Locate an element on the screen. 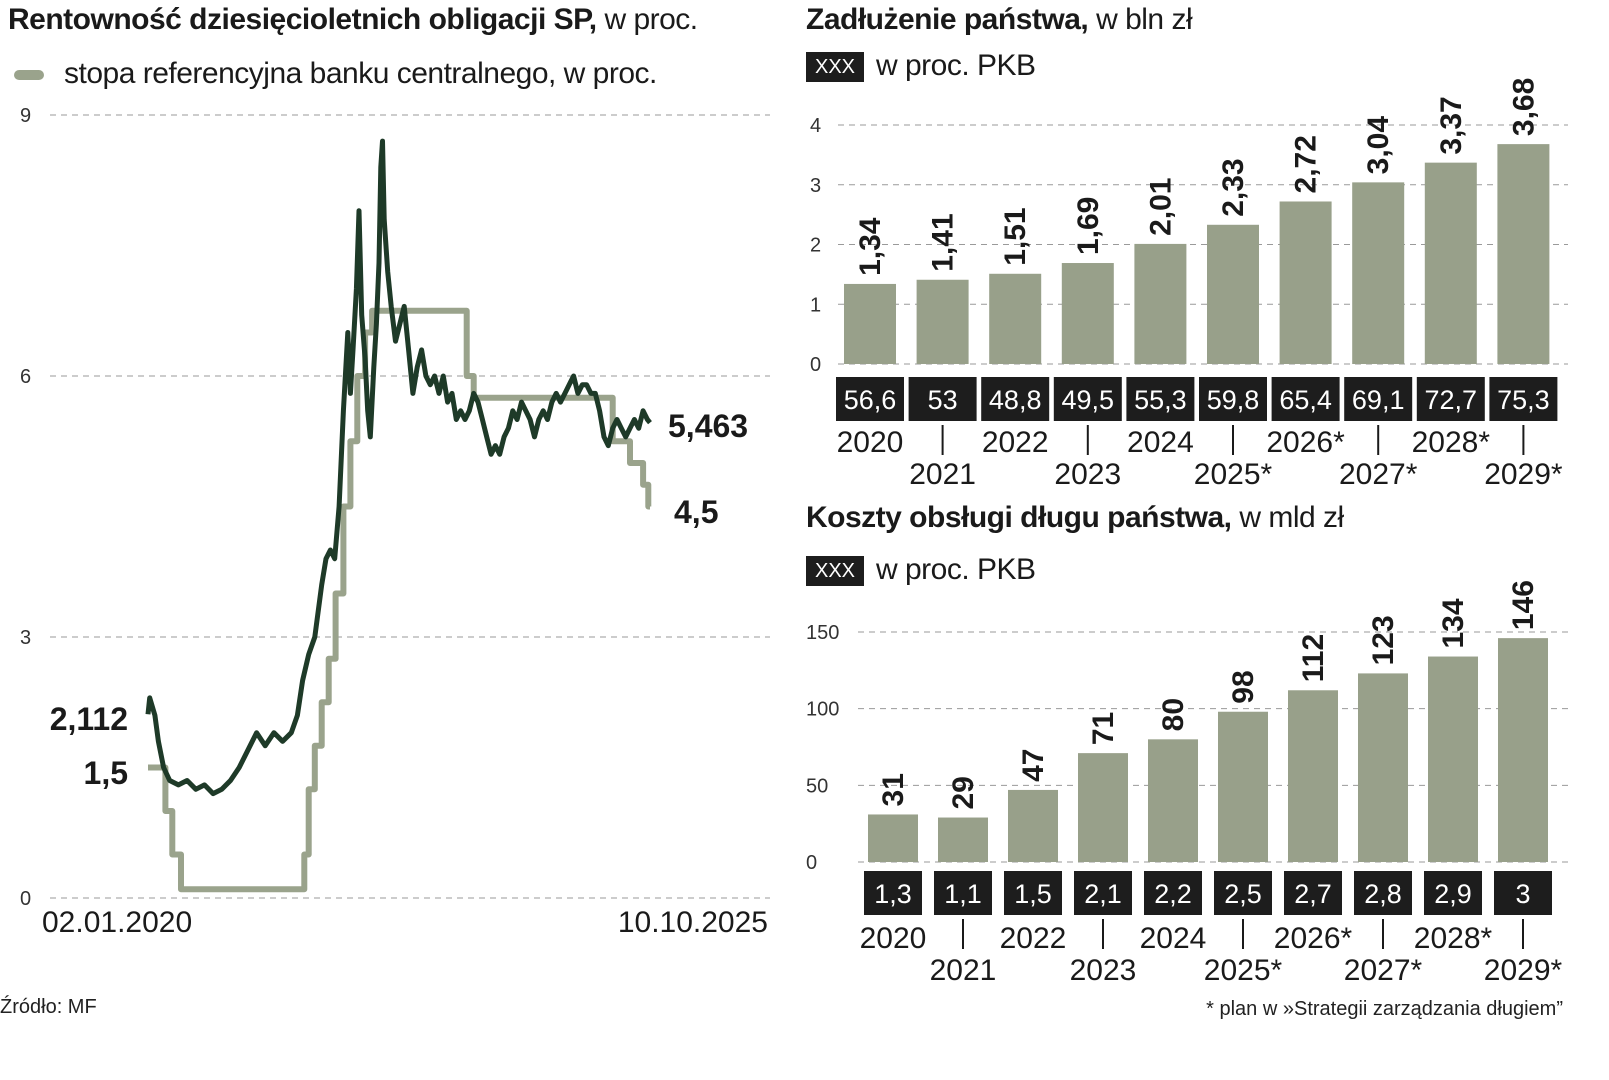  y-tick-label: 1 is located at coordinates (815, 305).